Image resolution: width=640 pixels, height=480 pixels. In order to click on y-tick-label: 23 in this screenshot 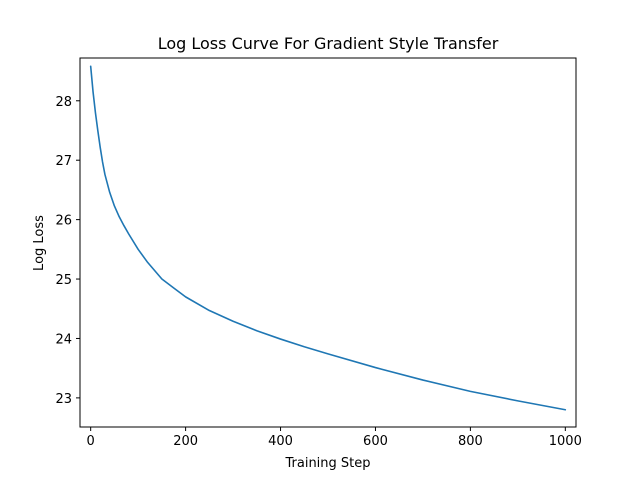, I will do `click(63, 399)`.